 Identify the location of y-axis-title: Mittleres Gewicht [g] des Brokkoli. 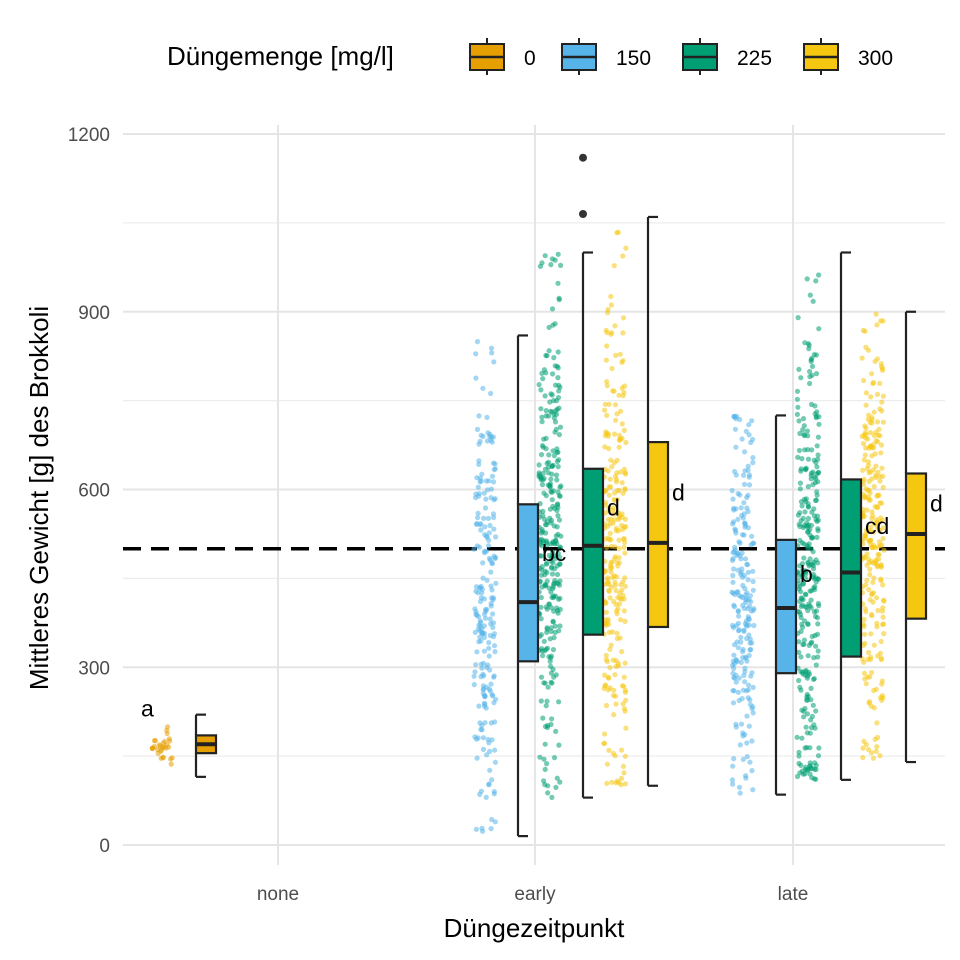
(39, 498).